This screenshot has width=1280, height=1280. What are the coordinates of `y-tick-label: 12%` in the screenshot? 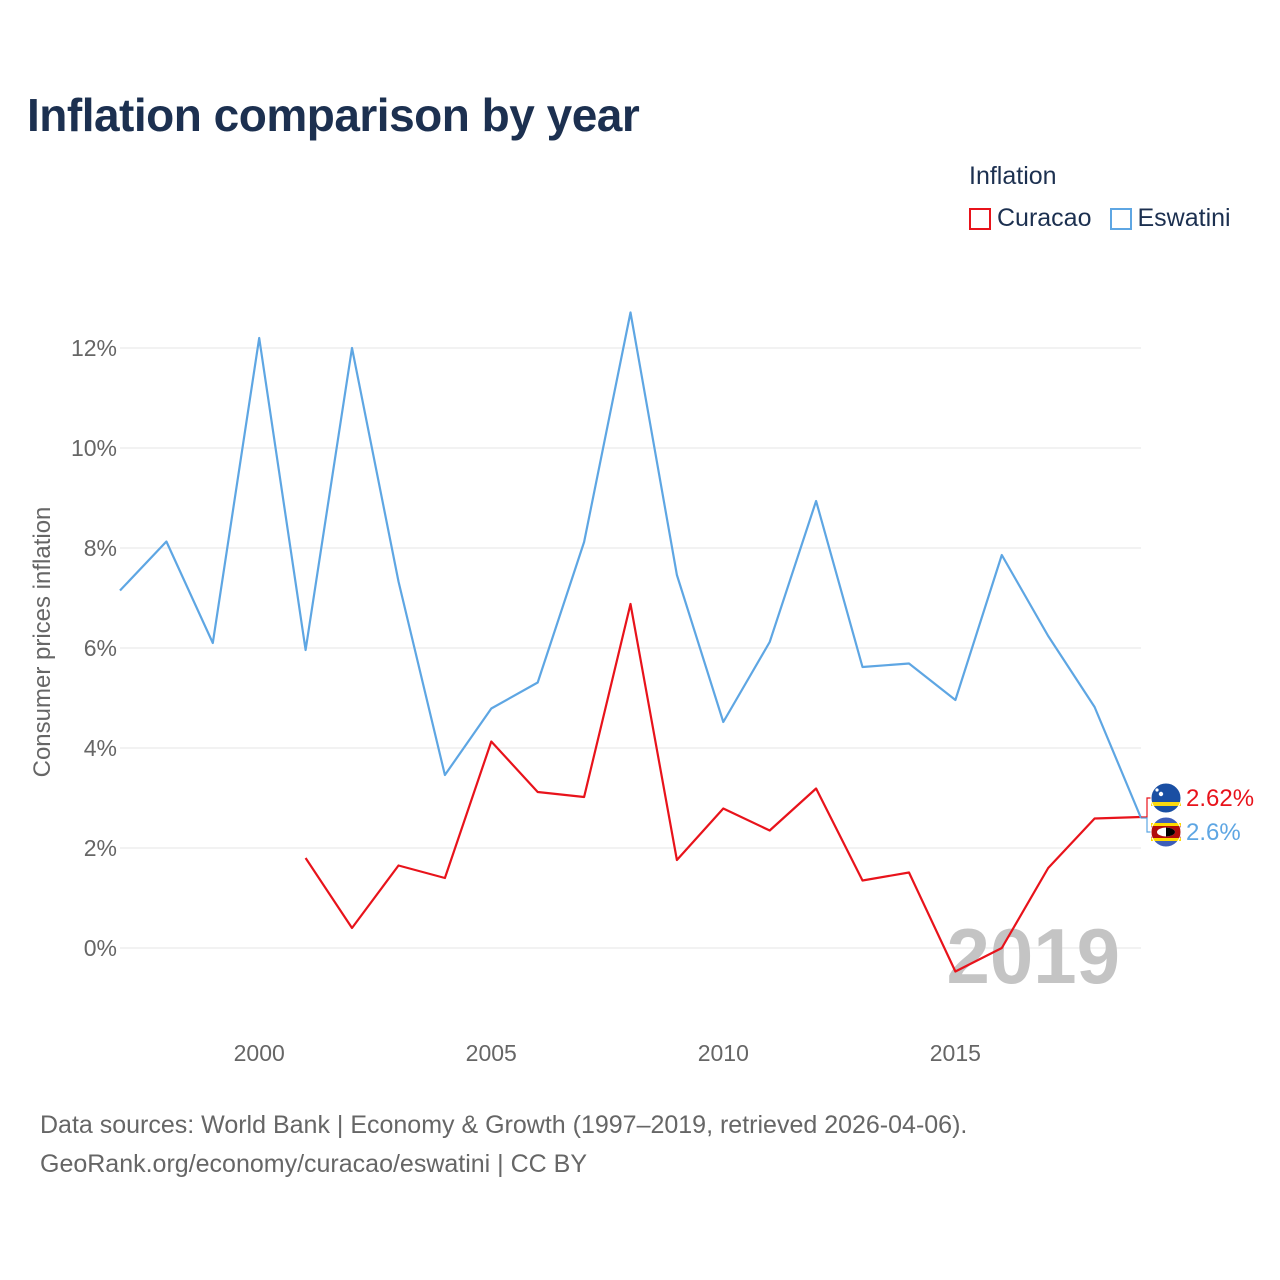 It's located at (94, 348).